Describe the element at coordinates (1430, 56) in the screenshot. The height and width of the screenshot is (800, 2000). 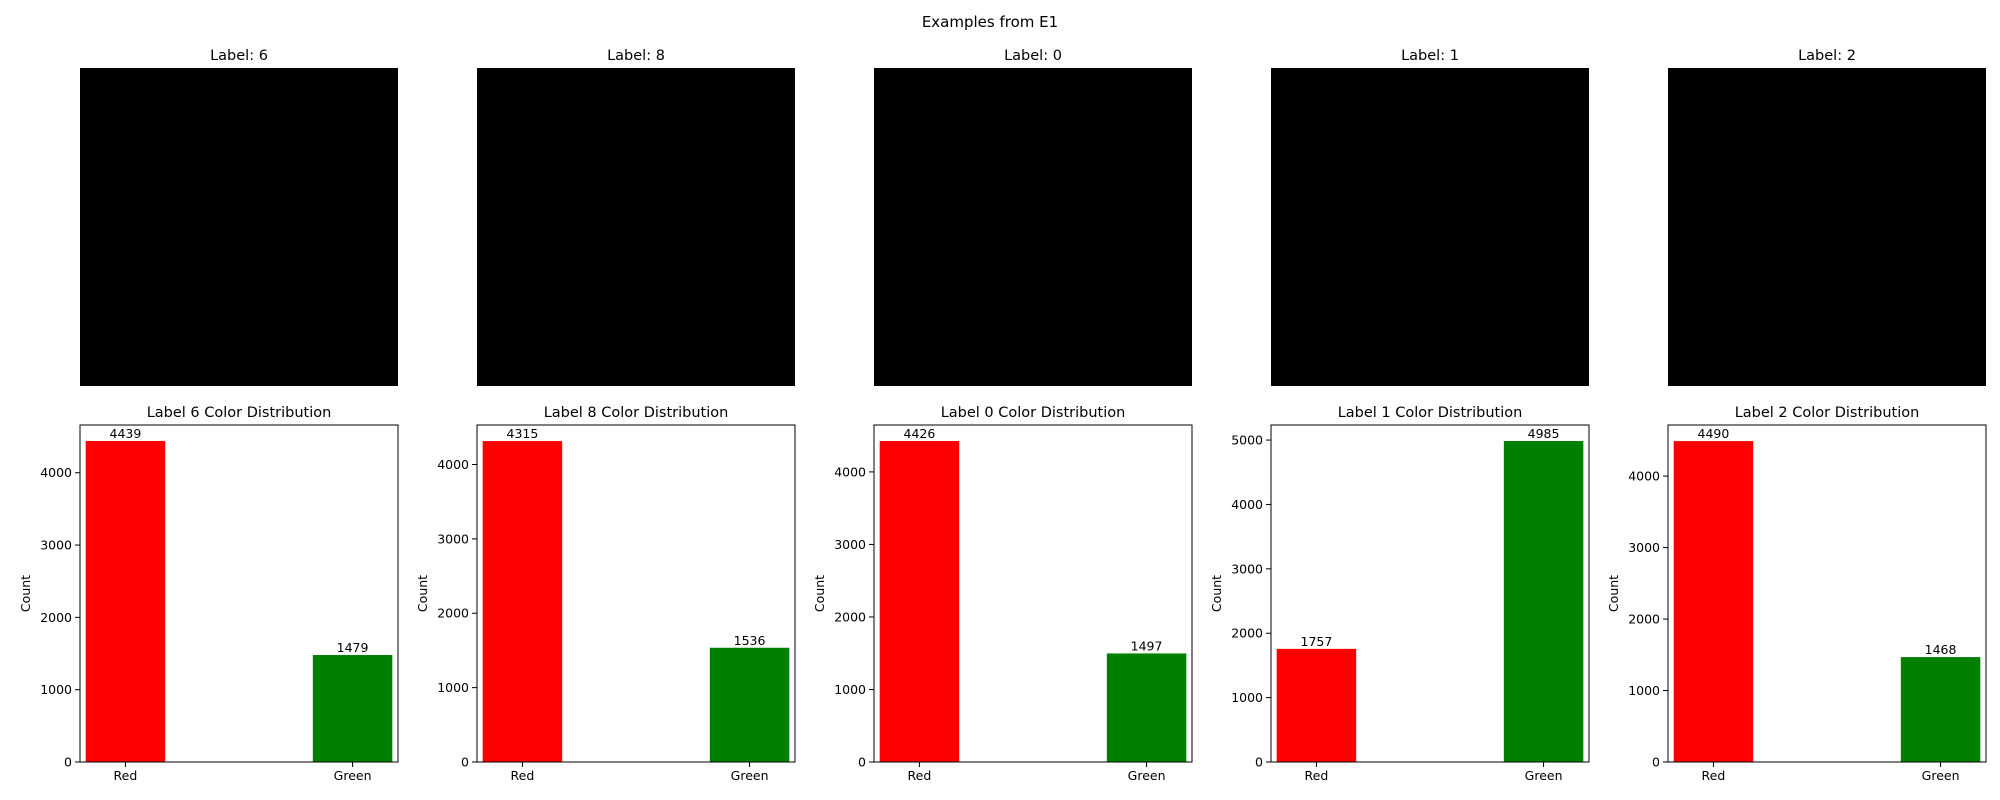
I see `image-title: Label: 1` at that location.